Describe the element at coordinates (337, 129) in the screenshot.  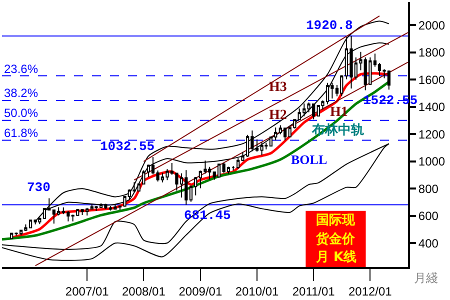
I see `annotation: 布林中轨` at that location.